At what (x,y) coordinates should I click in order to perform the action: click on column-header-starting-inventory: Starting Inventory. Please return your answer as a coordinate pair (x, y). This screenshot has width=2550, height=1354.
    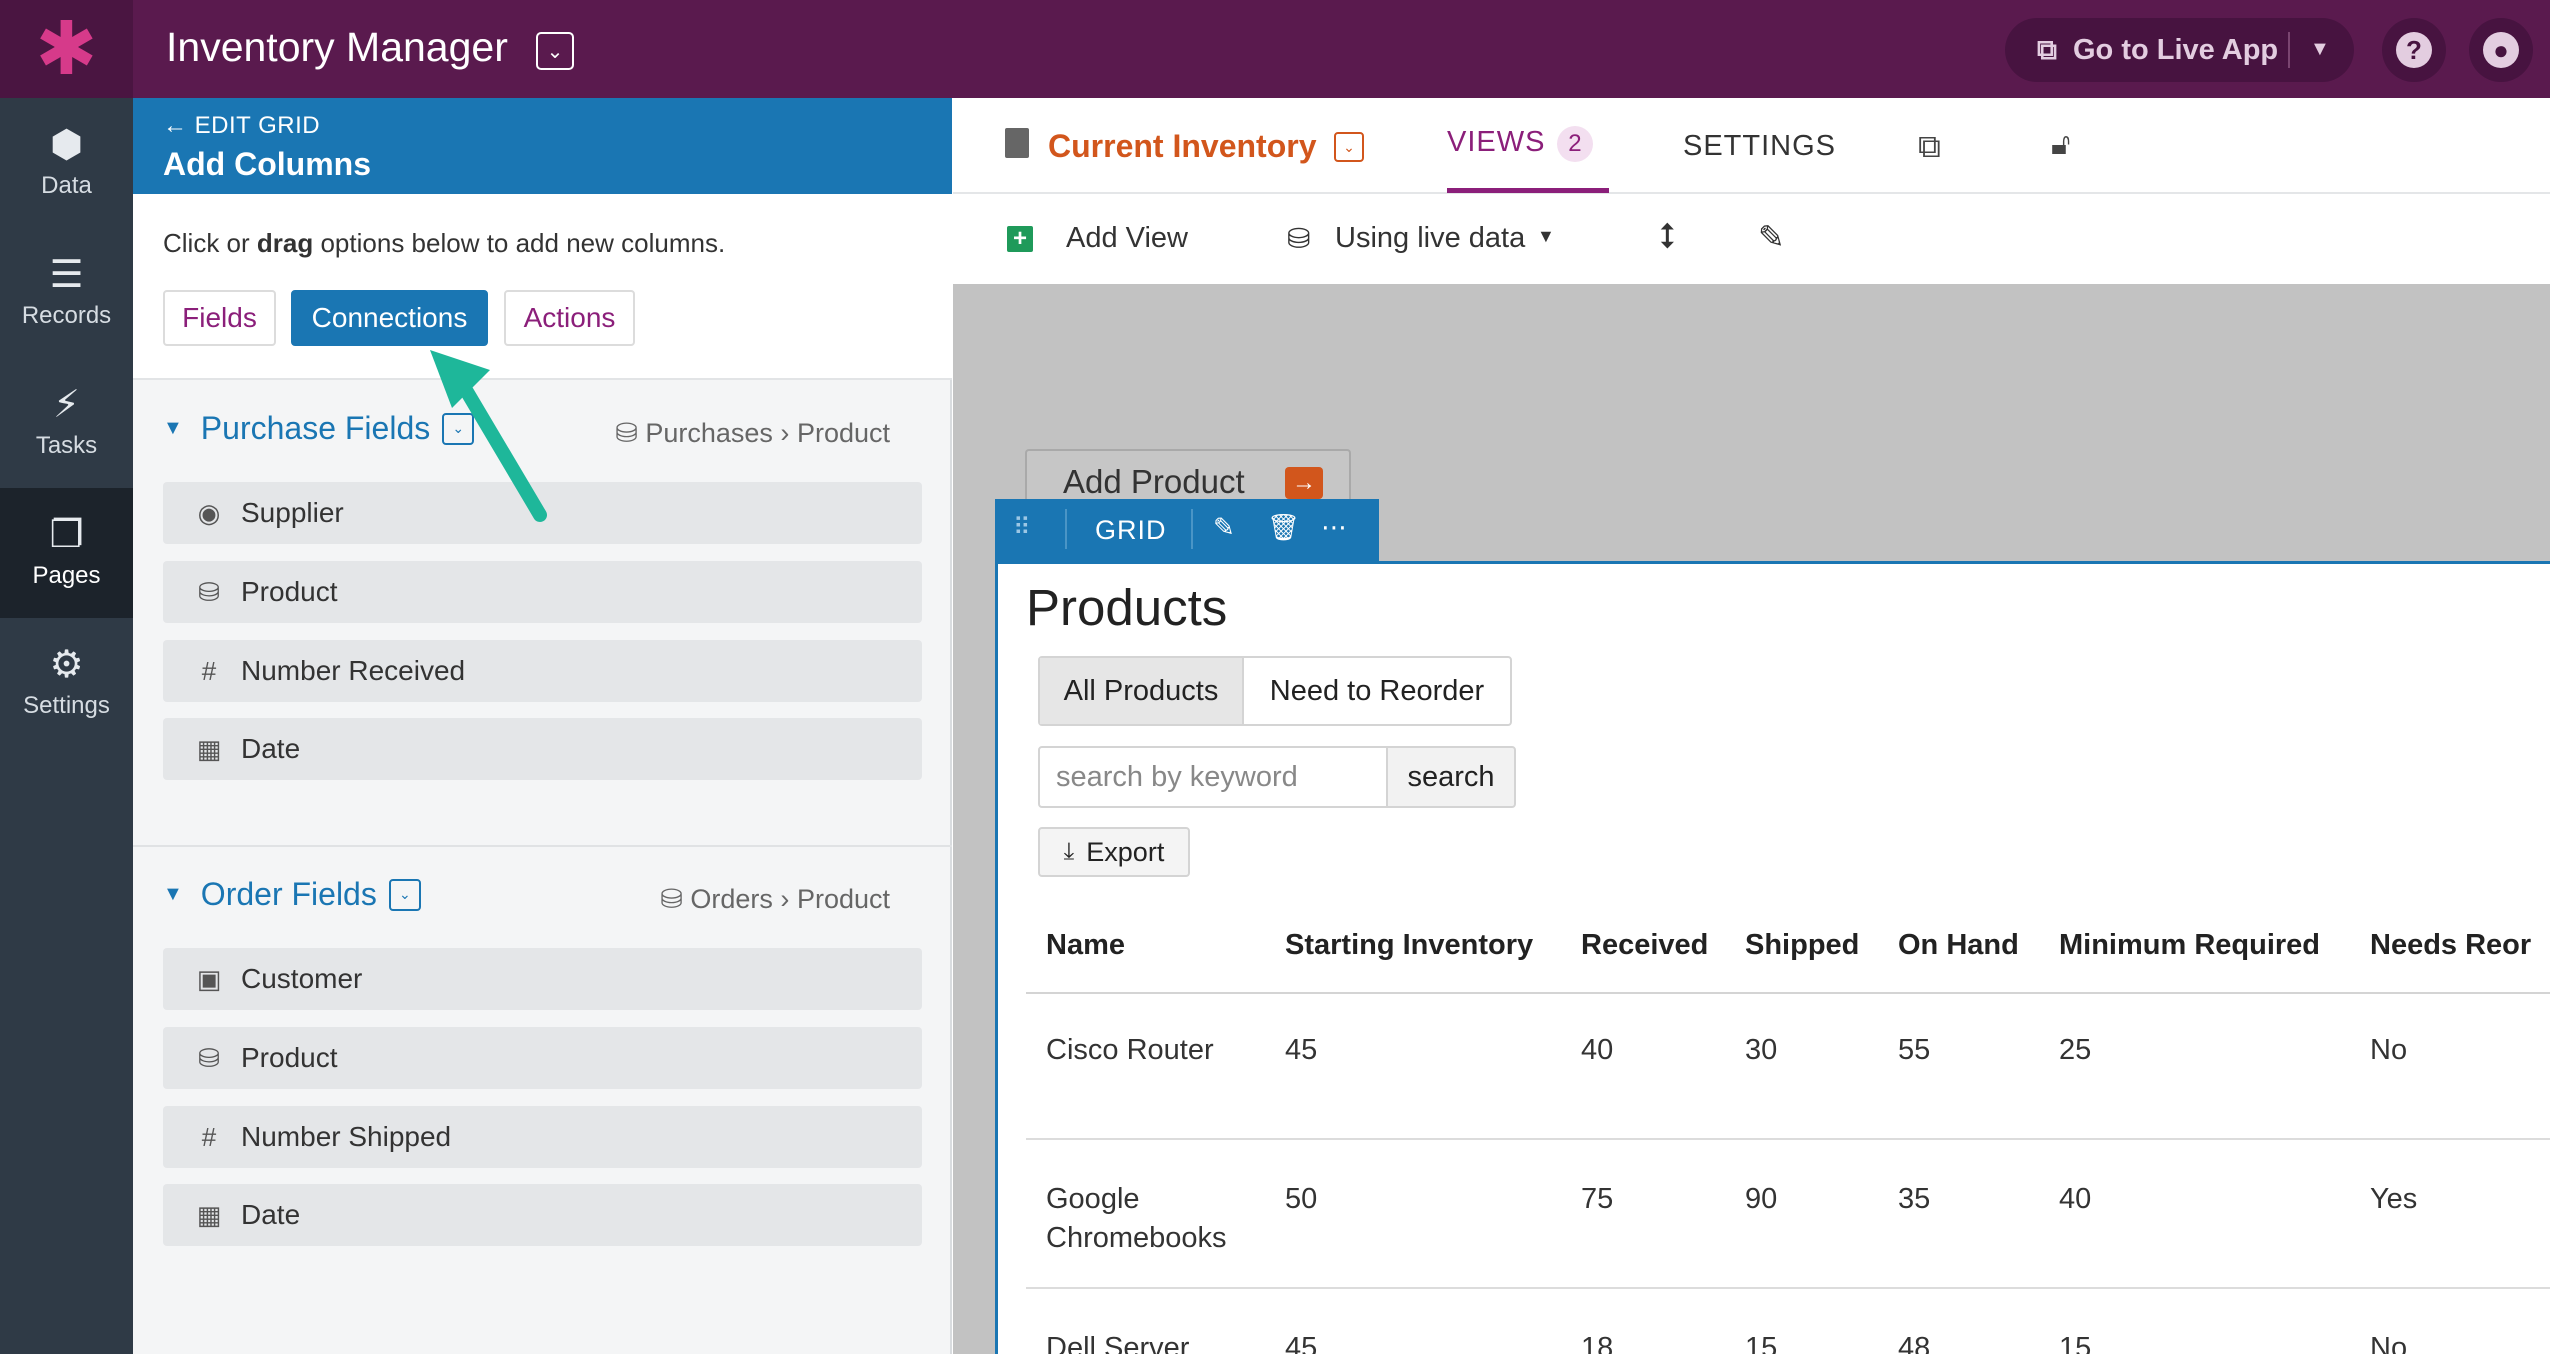
    Looking at the image, I should click on (1409, 945).